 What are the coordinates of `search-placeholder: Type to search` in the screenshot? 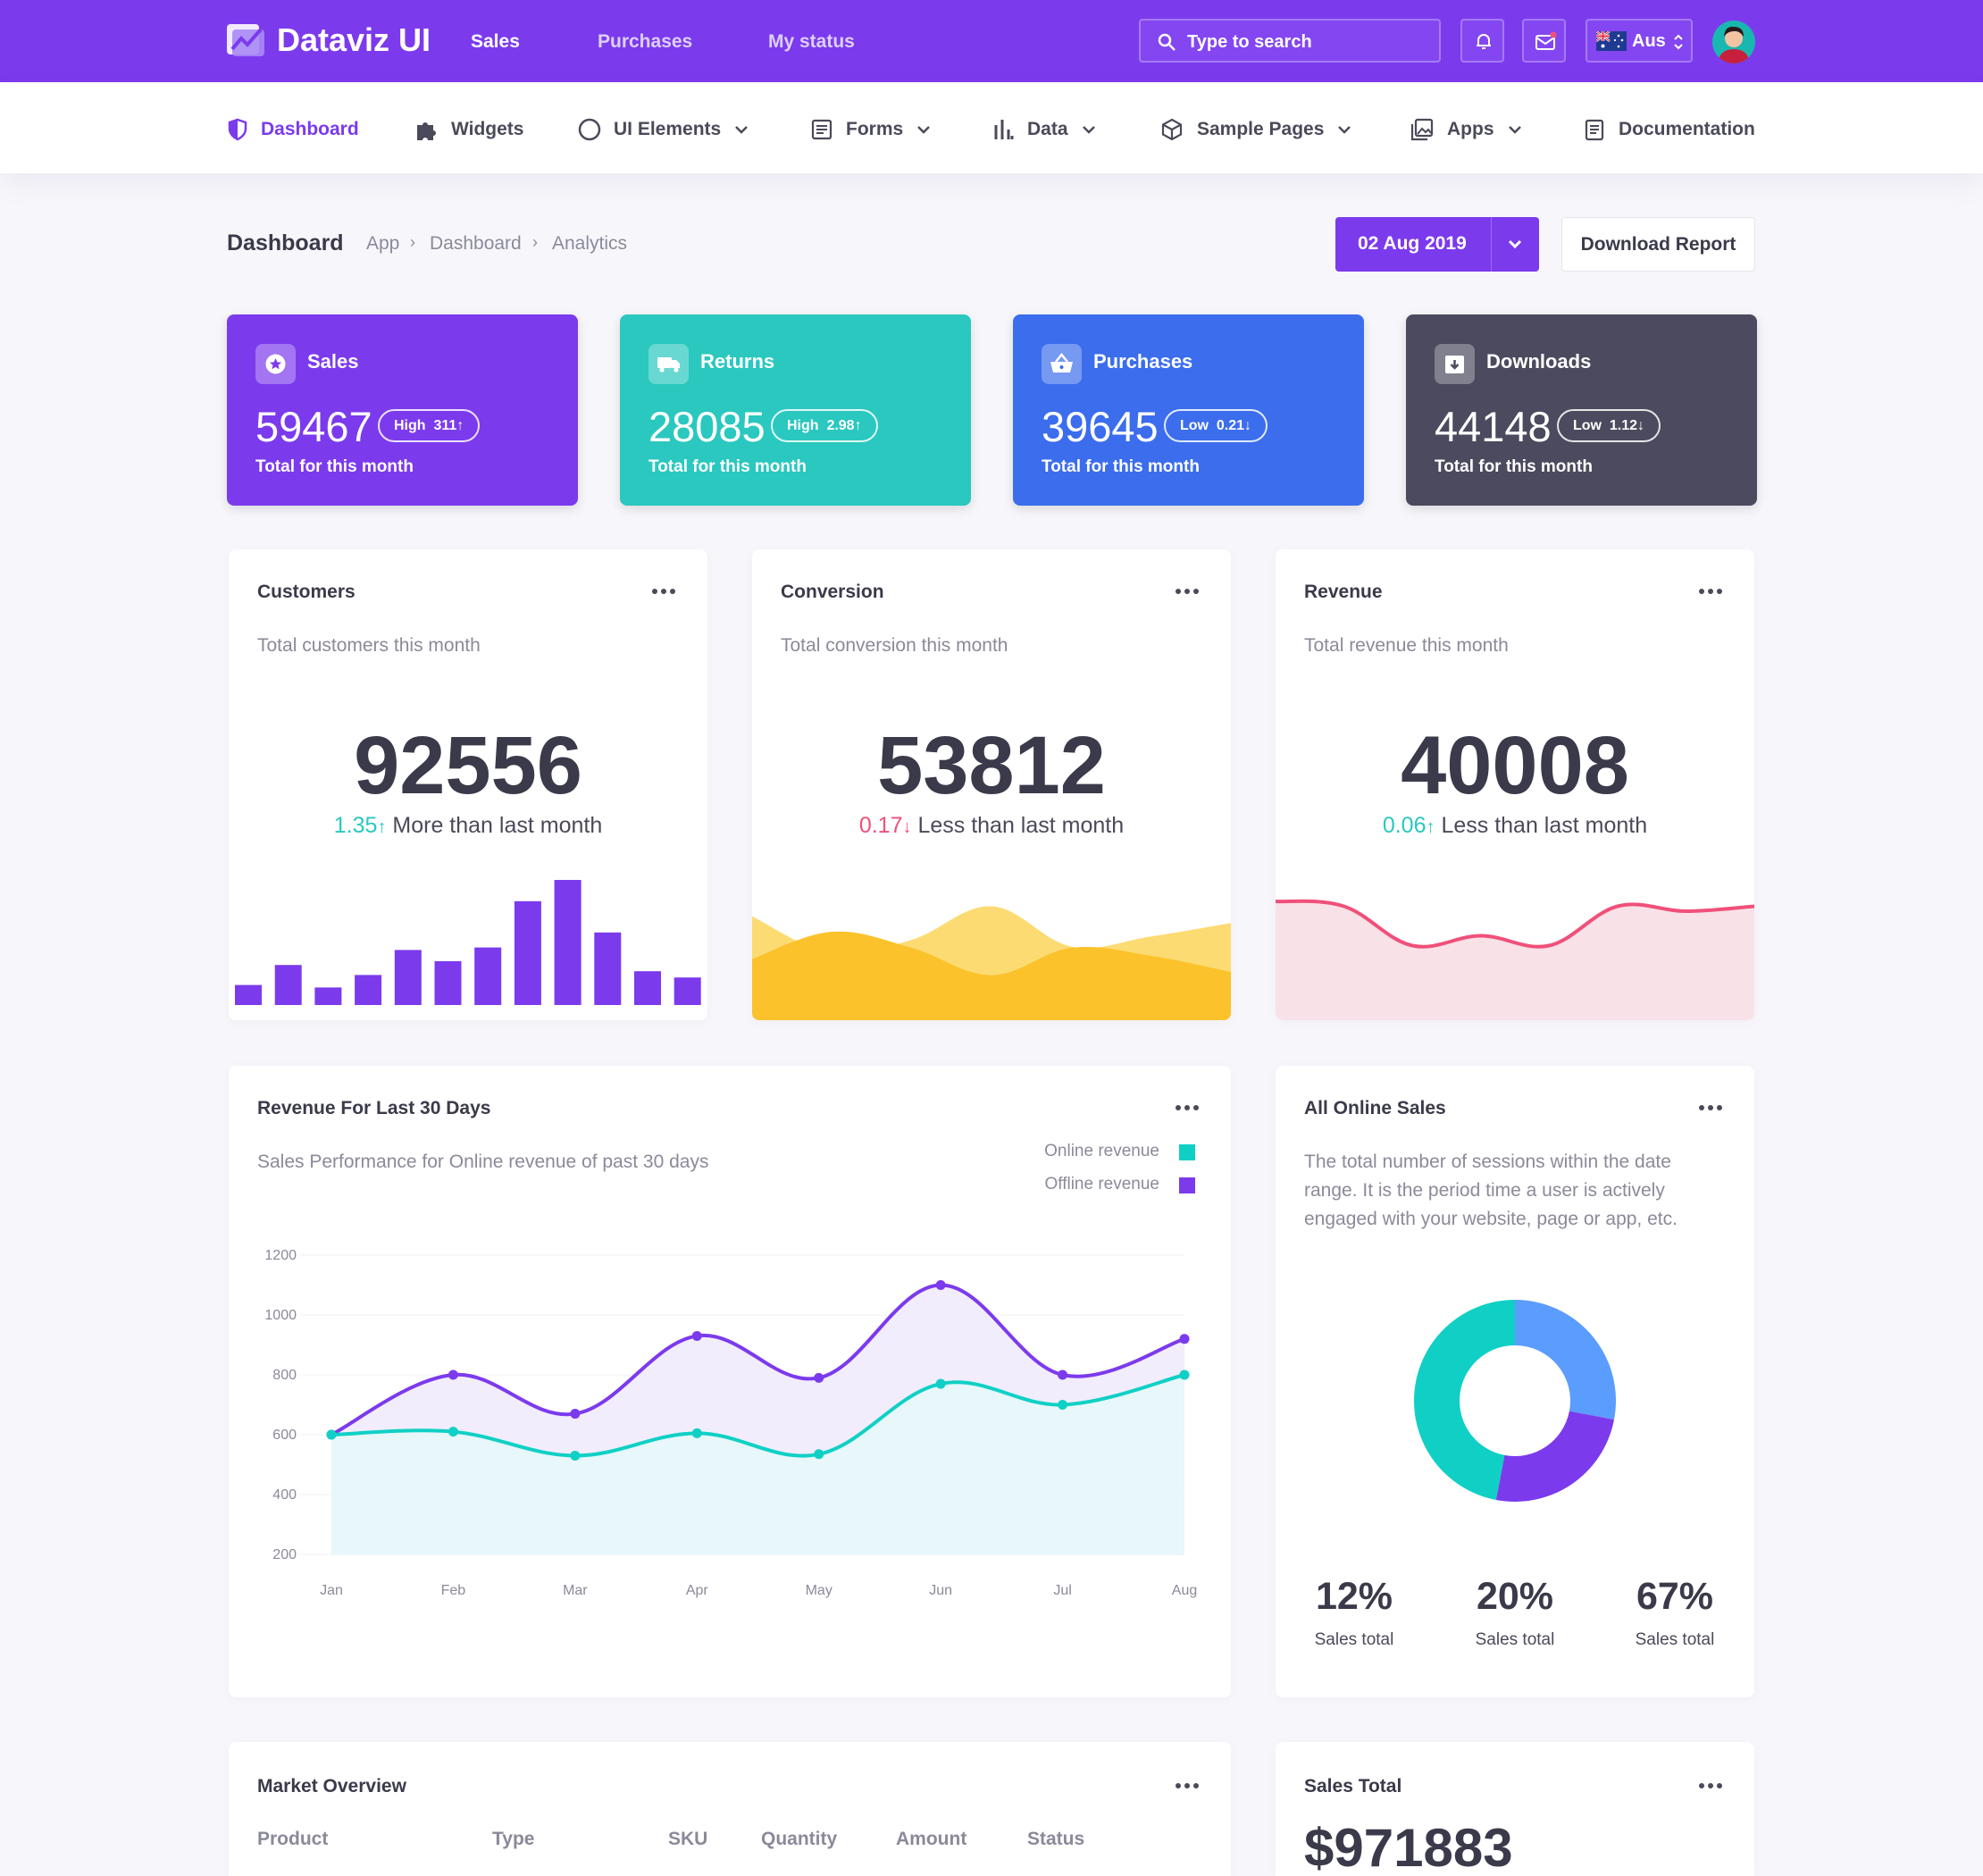 It's located at (1249, 42).